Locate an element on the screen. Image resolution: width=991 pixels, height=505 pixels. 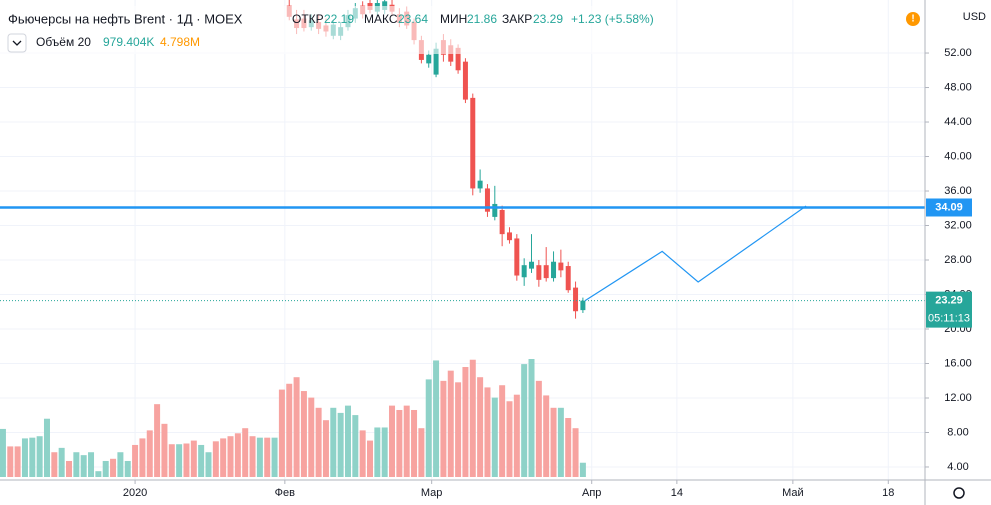
chevron-icon is located at coordinates (17, 43).